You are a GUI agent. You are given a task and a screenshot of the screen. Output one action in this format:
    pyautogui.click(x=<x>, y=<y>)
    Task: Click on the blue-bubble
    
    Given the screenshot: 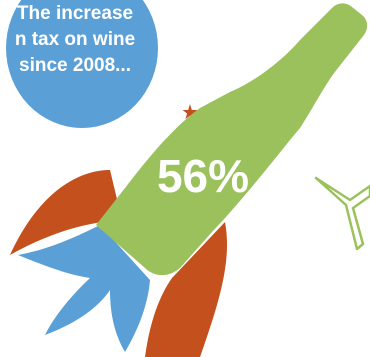 What is the action you would take?
    pyautogui.click(x=82, y=64)
    